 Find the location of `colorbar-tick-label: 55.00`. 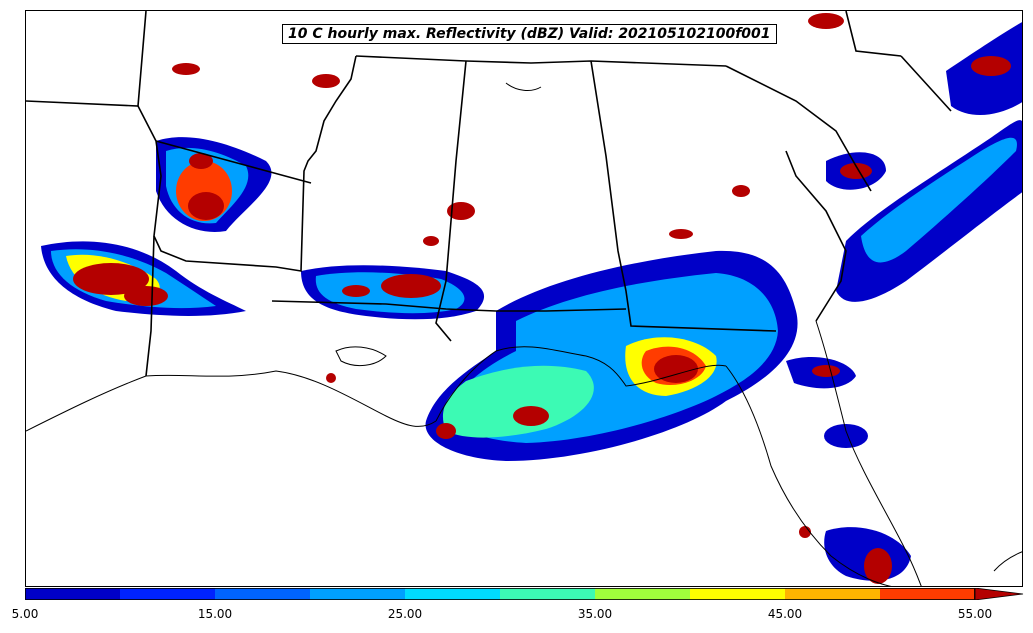

colorbar-tick-label: 55.00 is located at coordinates (975, 614).